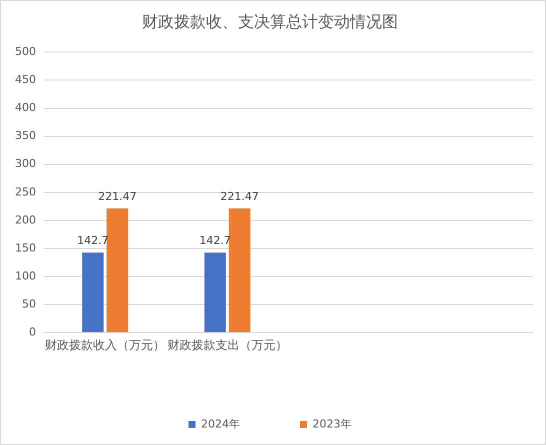  I want to click on y-tick-label: 50, so click(29, 303).